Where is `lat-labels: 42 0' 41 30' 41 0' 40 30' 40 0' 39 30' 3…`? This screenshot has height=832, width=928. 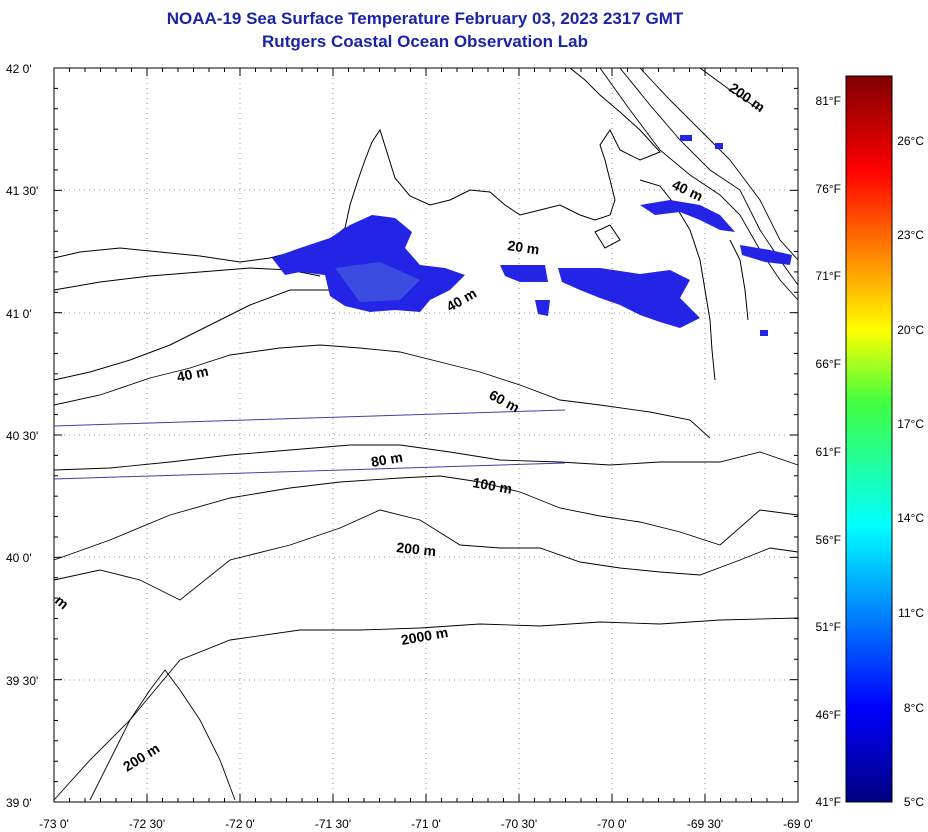 lat-labels: 42 0' 41 30' 41 0' 40 30' 40 0' 39 30' 3… is located at coordinates (22, 436).